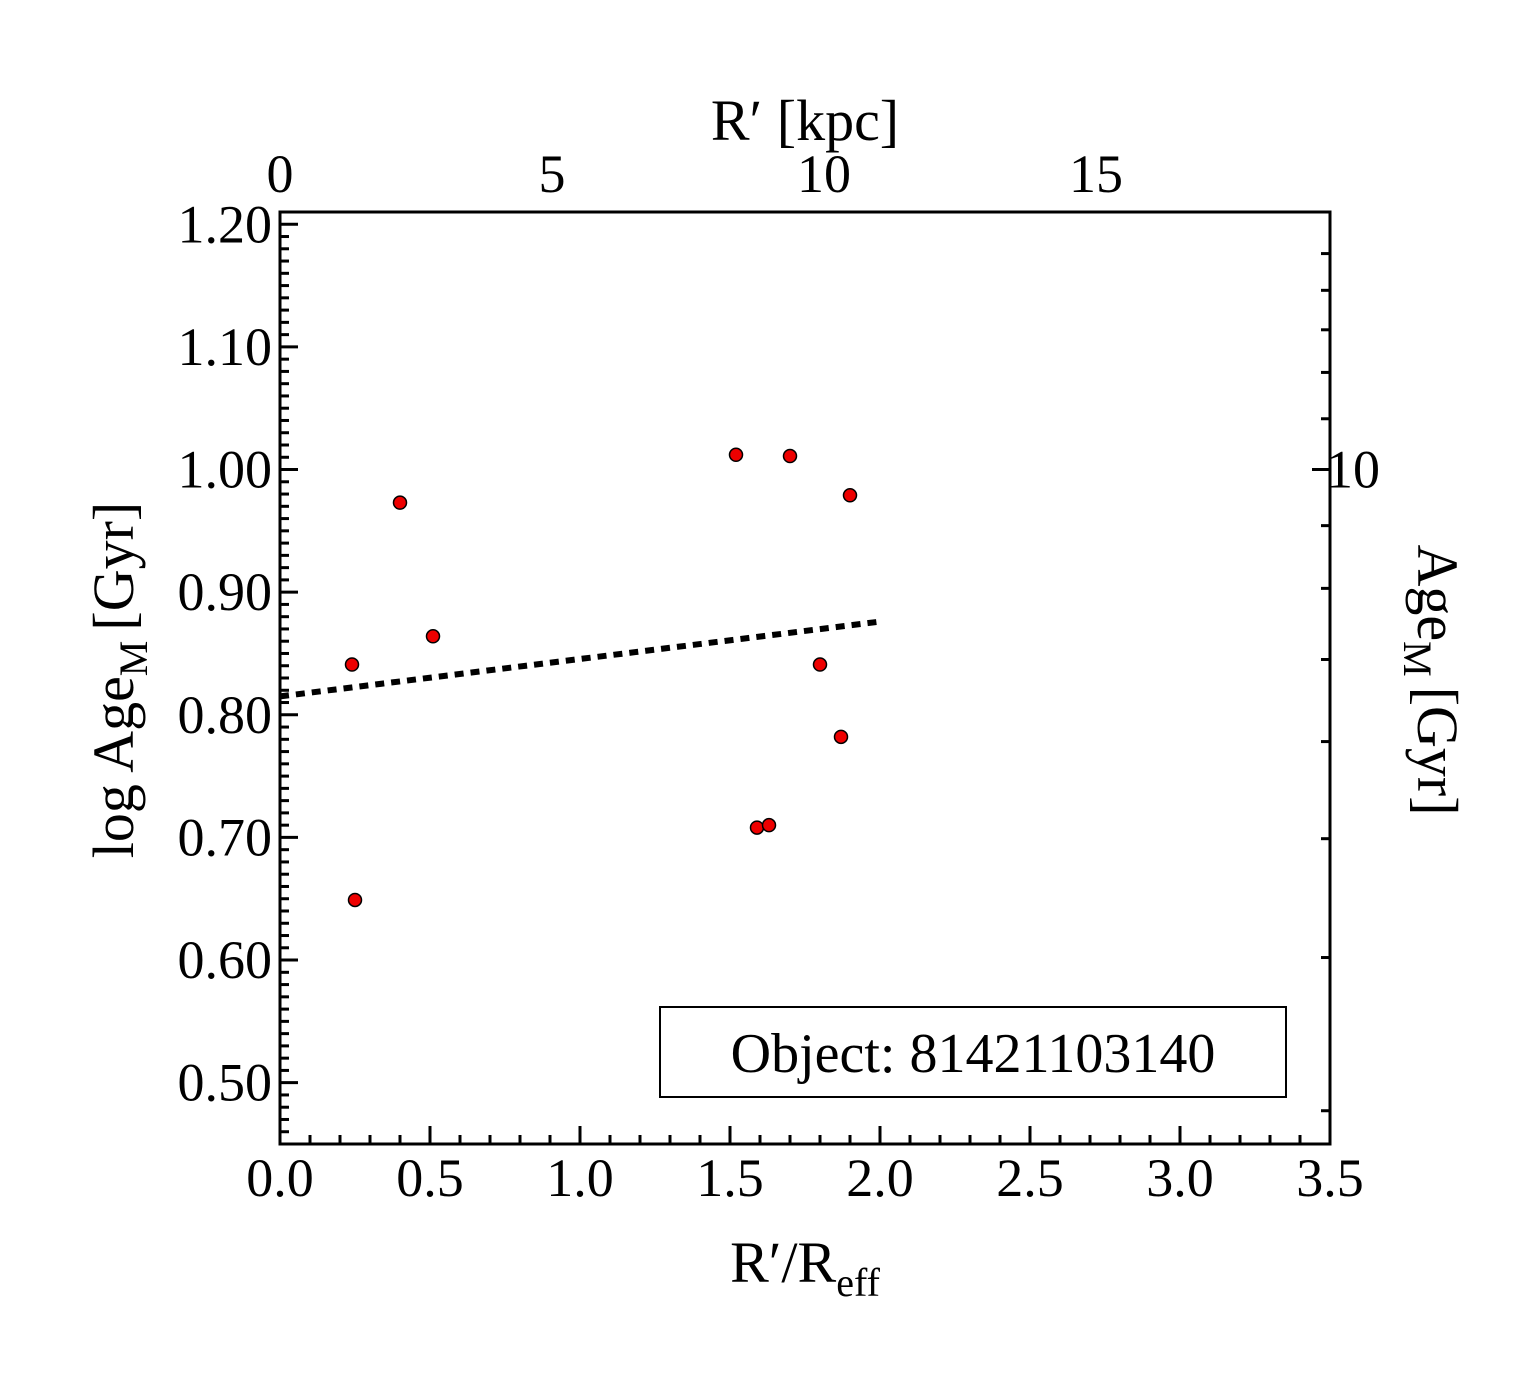  What do you see at coordinates (280, 174) in the screenshot?
I see `x2-tick-label: 0` at bounding box center [280, 174].